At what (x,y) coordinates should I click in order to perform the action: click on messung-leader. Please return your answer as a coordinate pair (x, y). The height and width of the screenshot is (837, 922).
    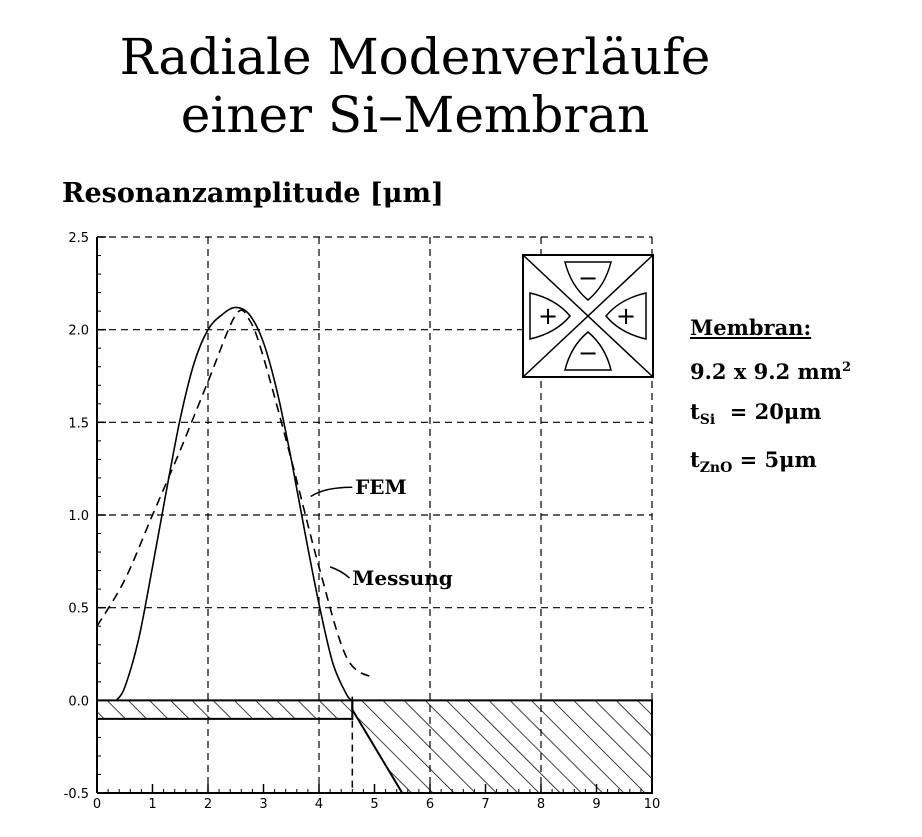
    Looking at the image, I should click on (340, 572).